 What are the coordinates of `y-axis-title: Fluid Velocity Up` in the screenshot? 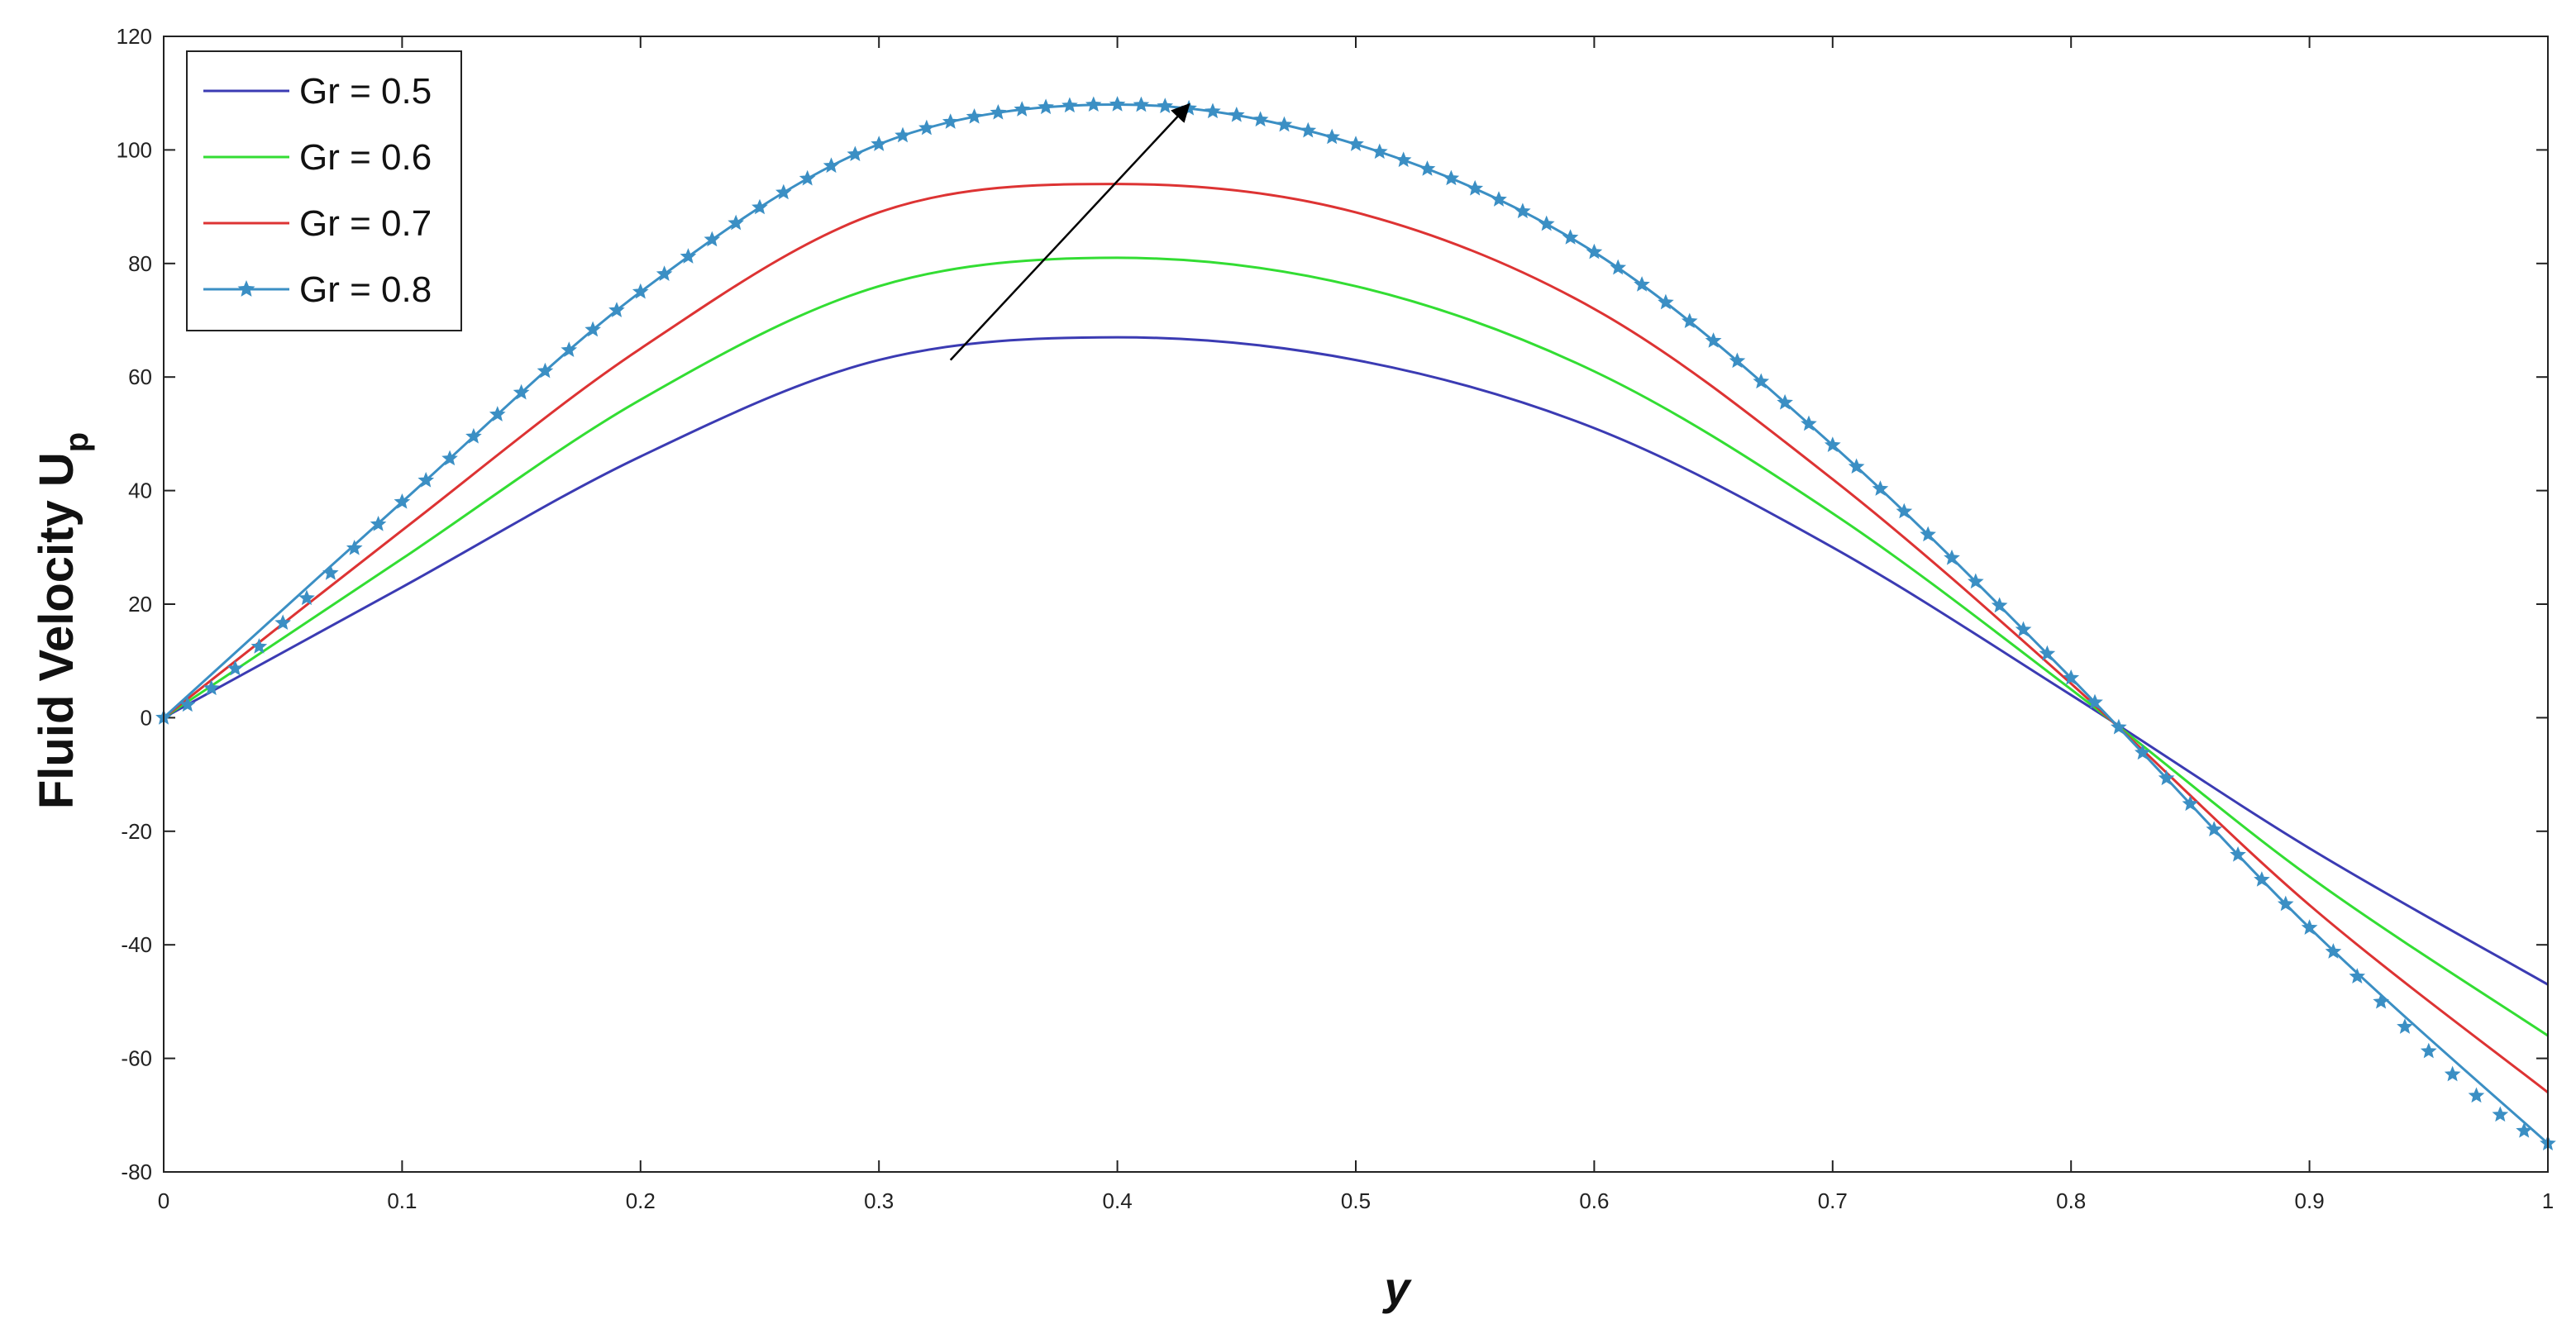 It's located at (62, 620).